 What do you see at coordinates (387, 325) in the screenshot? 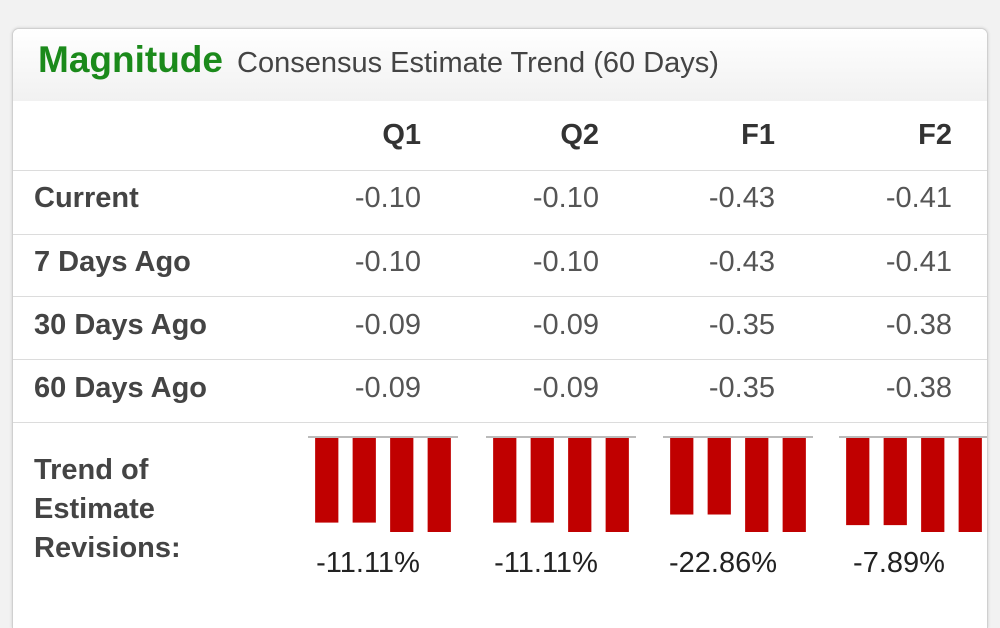
I see `cell-30d-q1: -0.09` at bounding box center [387, 325].